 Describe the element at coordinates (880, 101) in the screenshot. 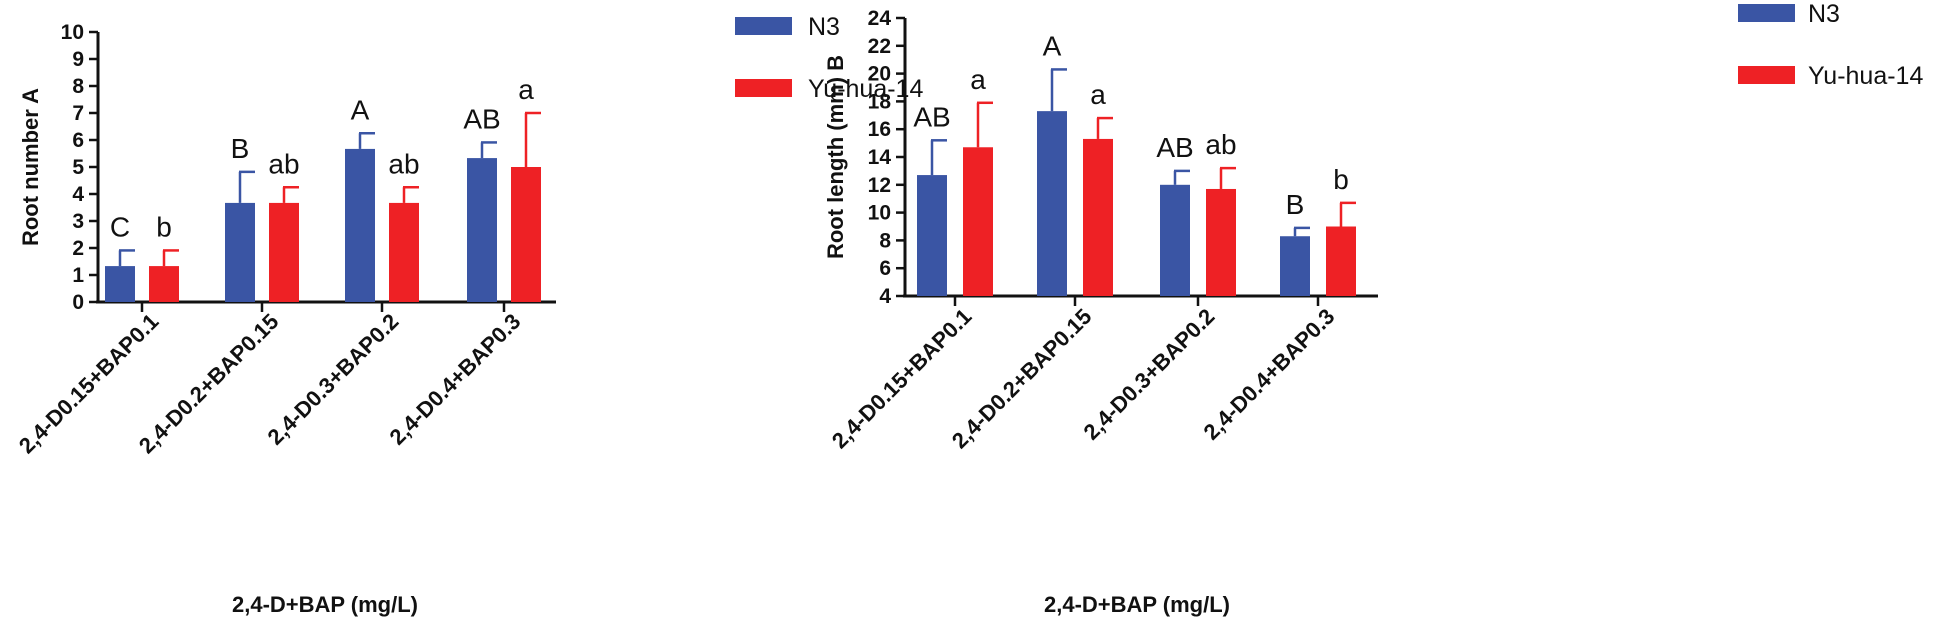

I see `y-tick-label: 18` at that location.